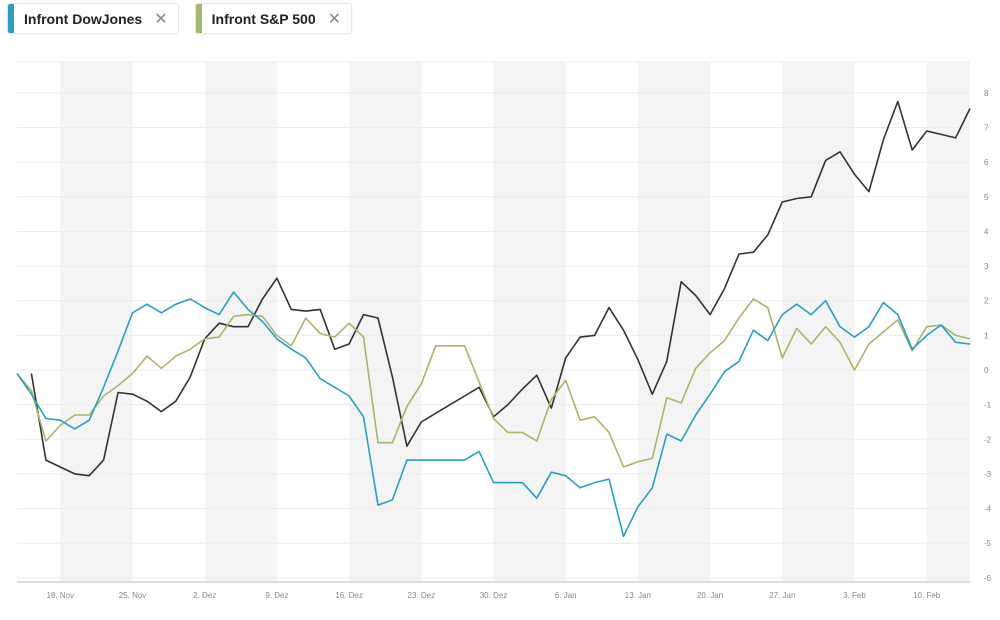  I want to click on legend: Infront DowJones ✕ Infront S&P 500 ✕, so click(180, 18).